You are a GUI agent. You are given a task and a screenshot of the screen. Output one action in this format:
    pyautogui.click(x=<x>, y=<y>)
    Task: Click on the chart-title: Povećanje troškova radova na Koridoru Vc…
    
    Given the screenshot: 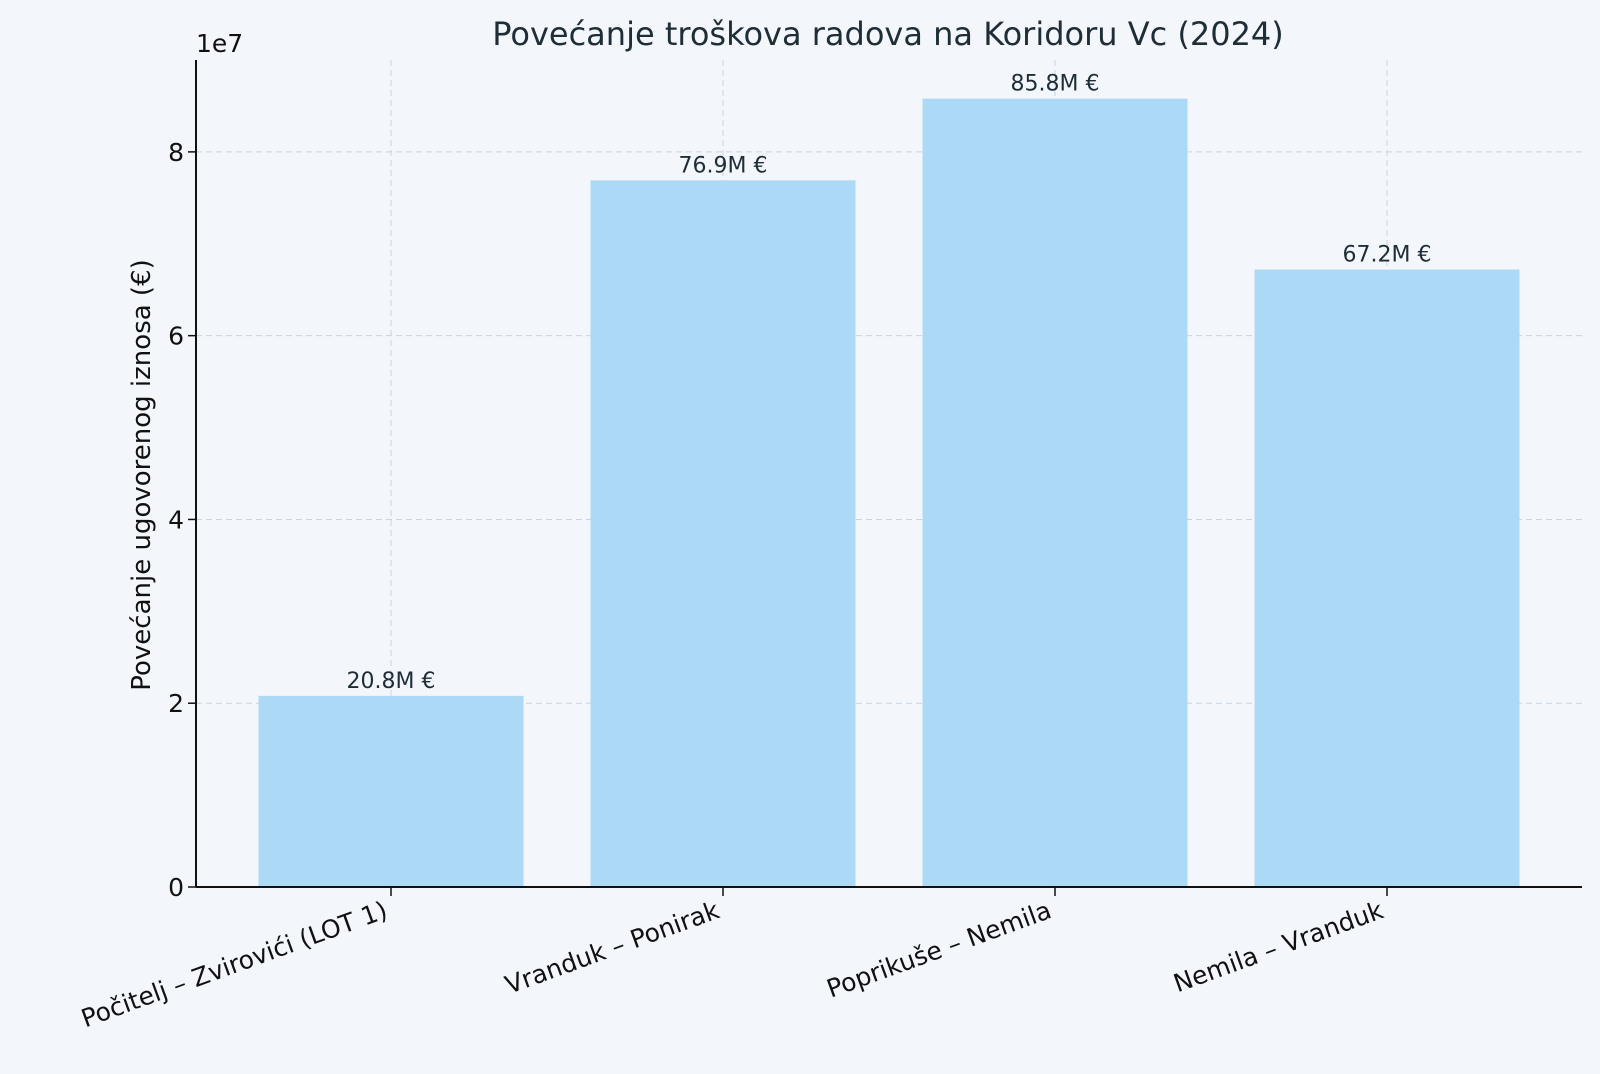 What is the action you would take?
    pyautogui.click(x=888, y=34)
    